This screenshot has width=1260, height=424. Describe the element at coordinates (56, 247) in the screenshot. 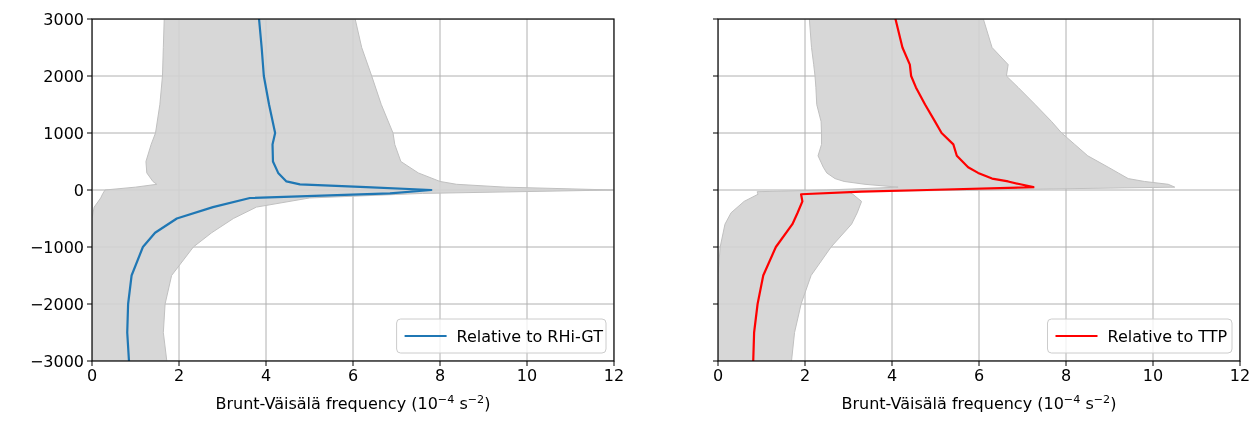

I see `y-tick-label: −1000` at that location.